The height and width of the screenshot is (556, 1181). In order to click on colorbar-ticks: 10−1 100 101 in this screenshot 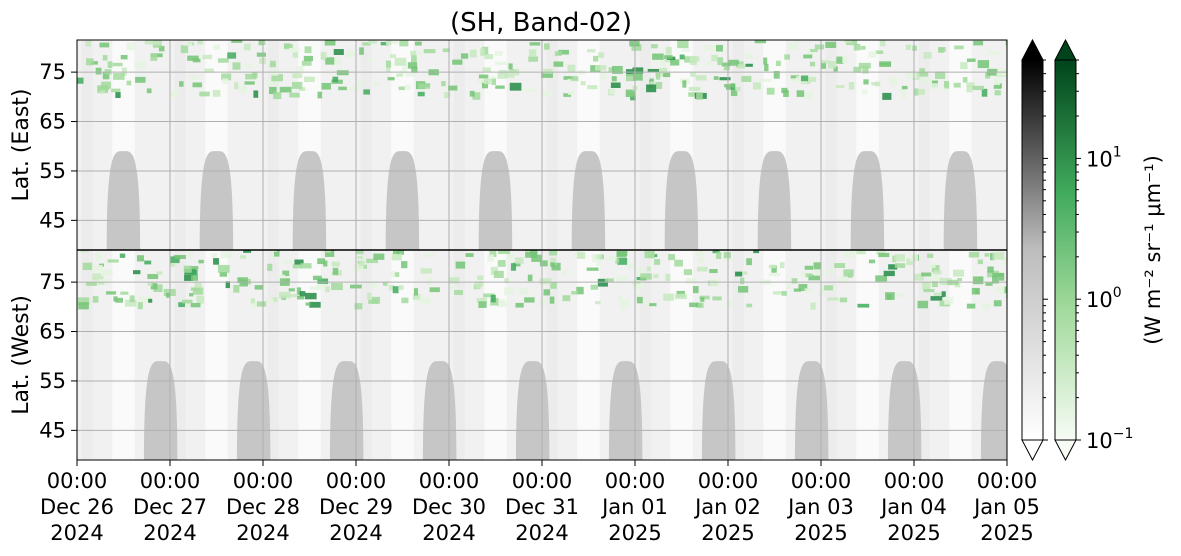, I will do `click(1088, 256)`.